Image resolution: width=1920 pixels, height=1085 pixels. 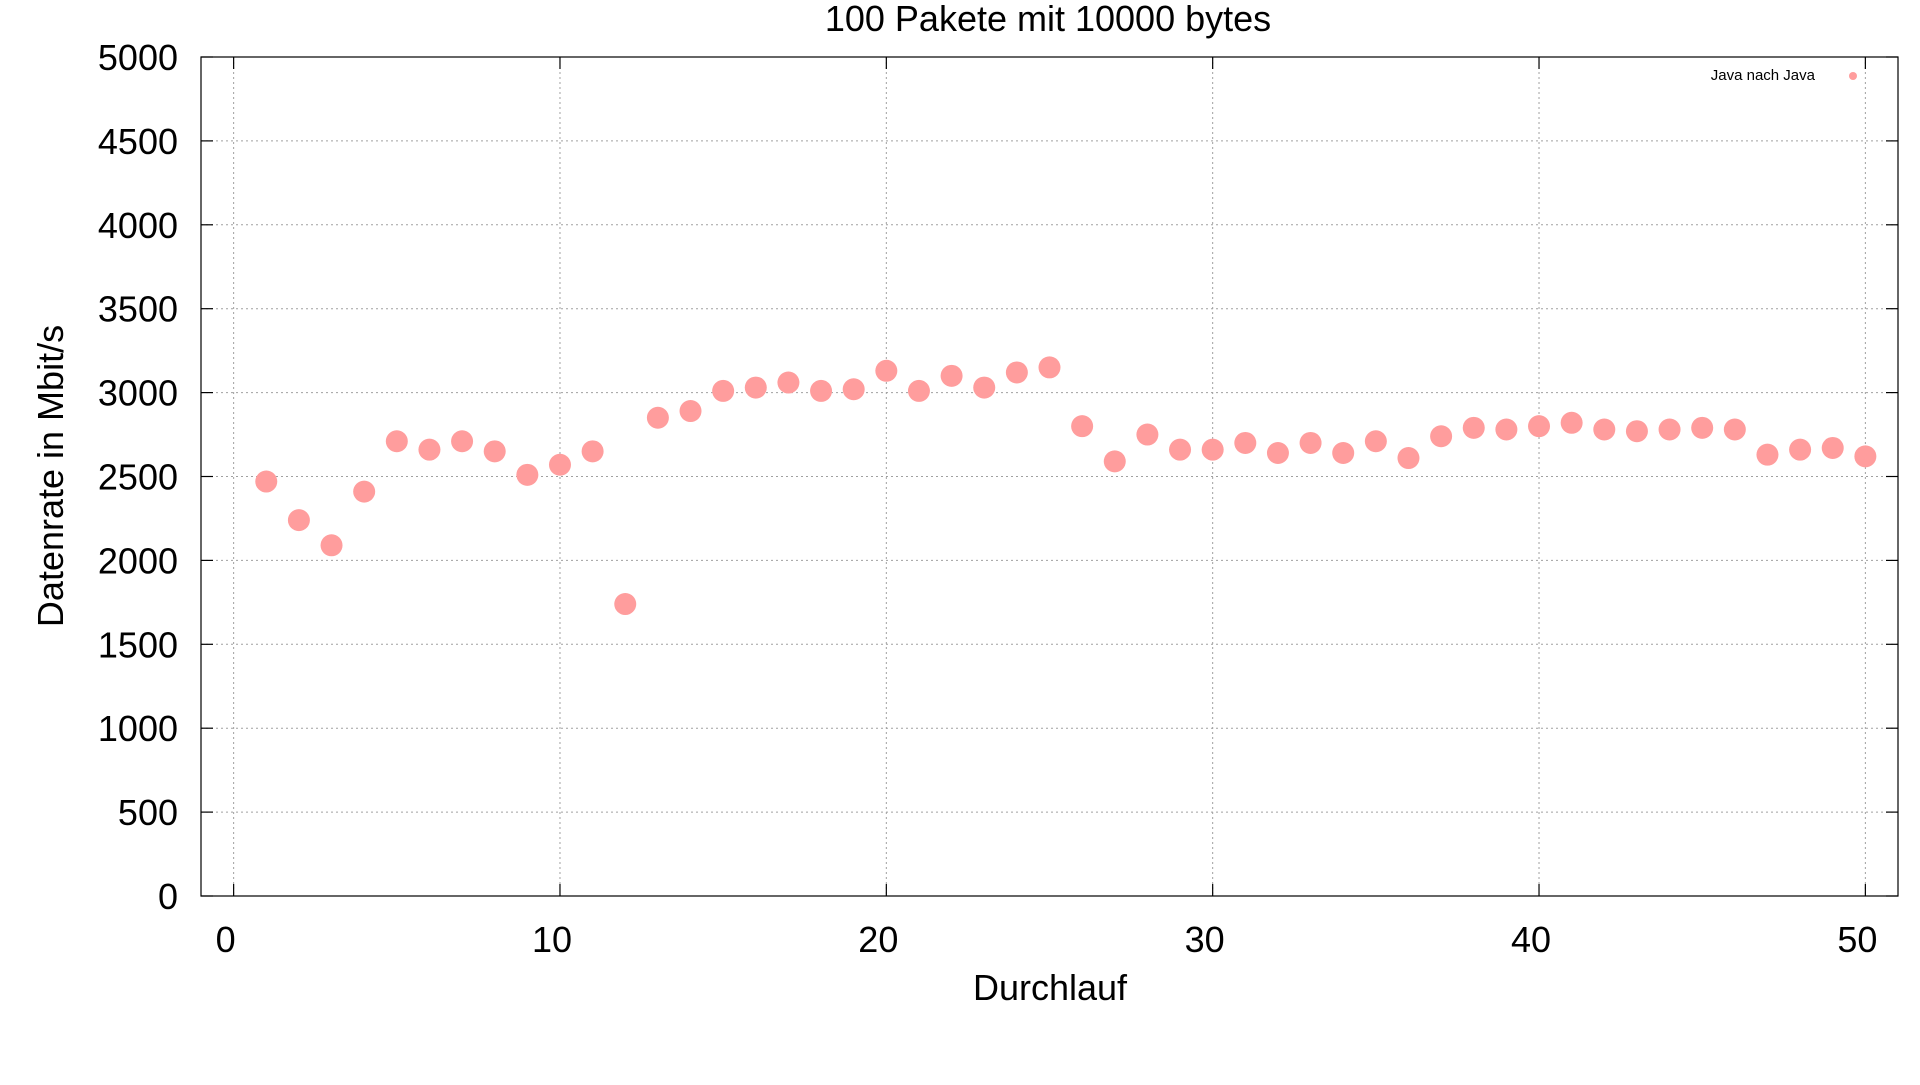 What do you see at coordinates (1050, 987) in the screenshot?
I see `x-axis-label: Durchlauf` at bounding box center [1050, 987].